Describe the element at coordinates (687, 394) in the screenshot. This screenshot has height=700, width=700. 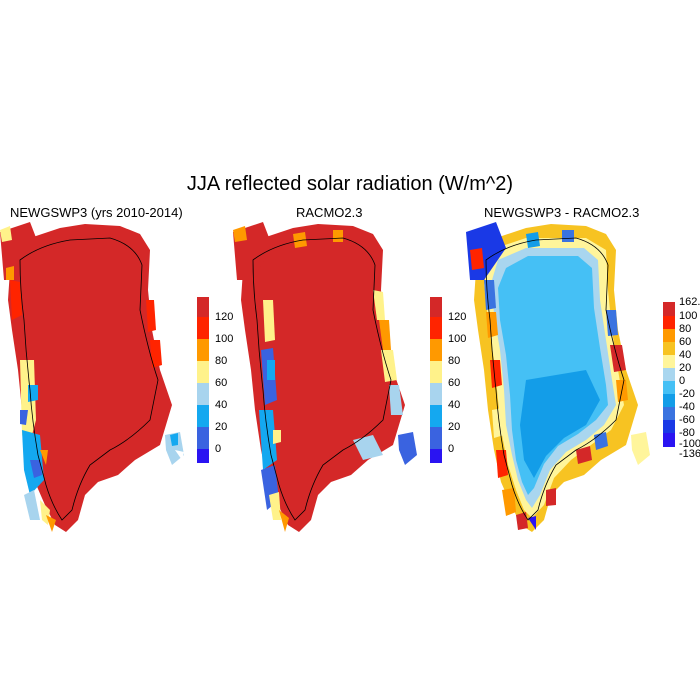
I see `colorbar-label: -20` at that location.